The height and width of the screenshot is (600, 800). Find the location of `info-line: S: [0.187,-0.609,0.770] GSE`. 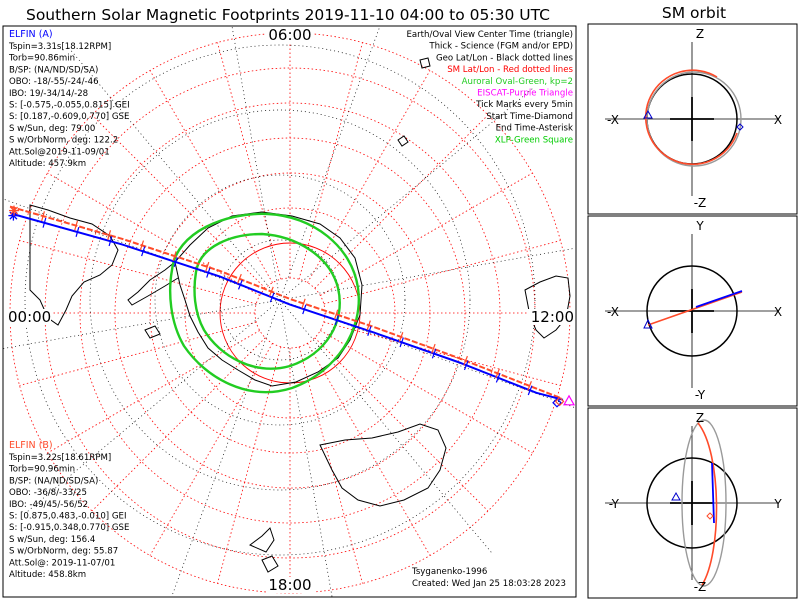

info-line: S: [0.187,-0.609,0.770] GSE is located at coordinates (69, 117).